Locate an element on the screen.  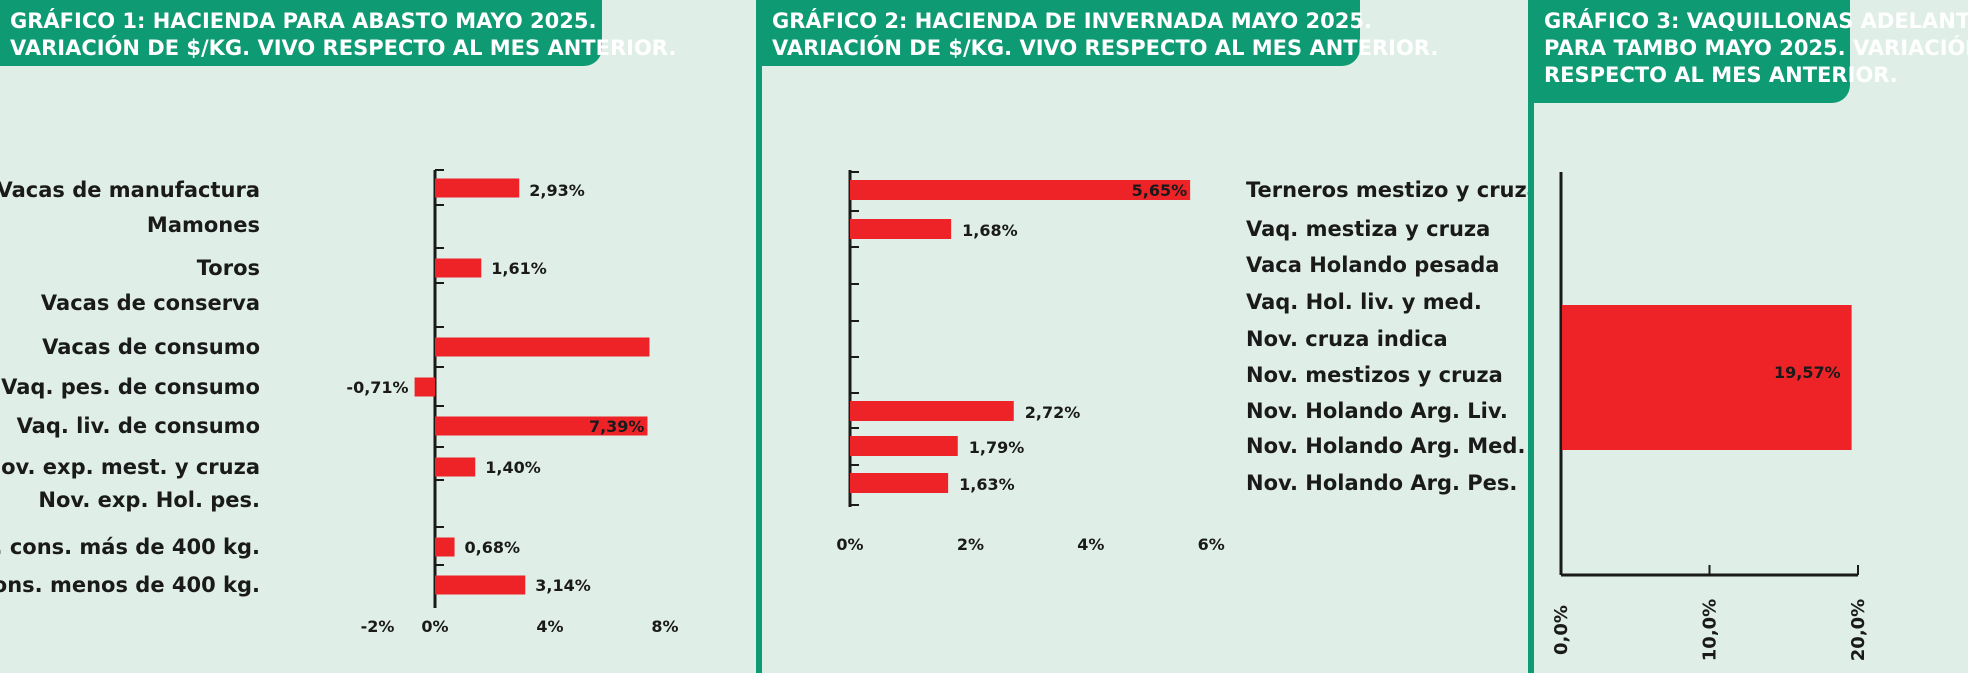
chart-1-category-label: Toros is located at coordinates (228, 268).